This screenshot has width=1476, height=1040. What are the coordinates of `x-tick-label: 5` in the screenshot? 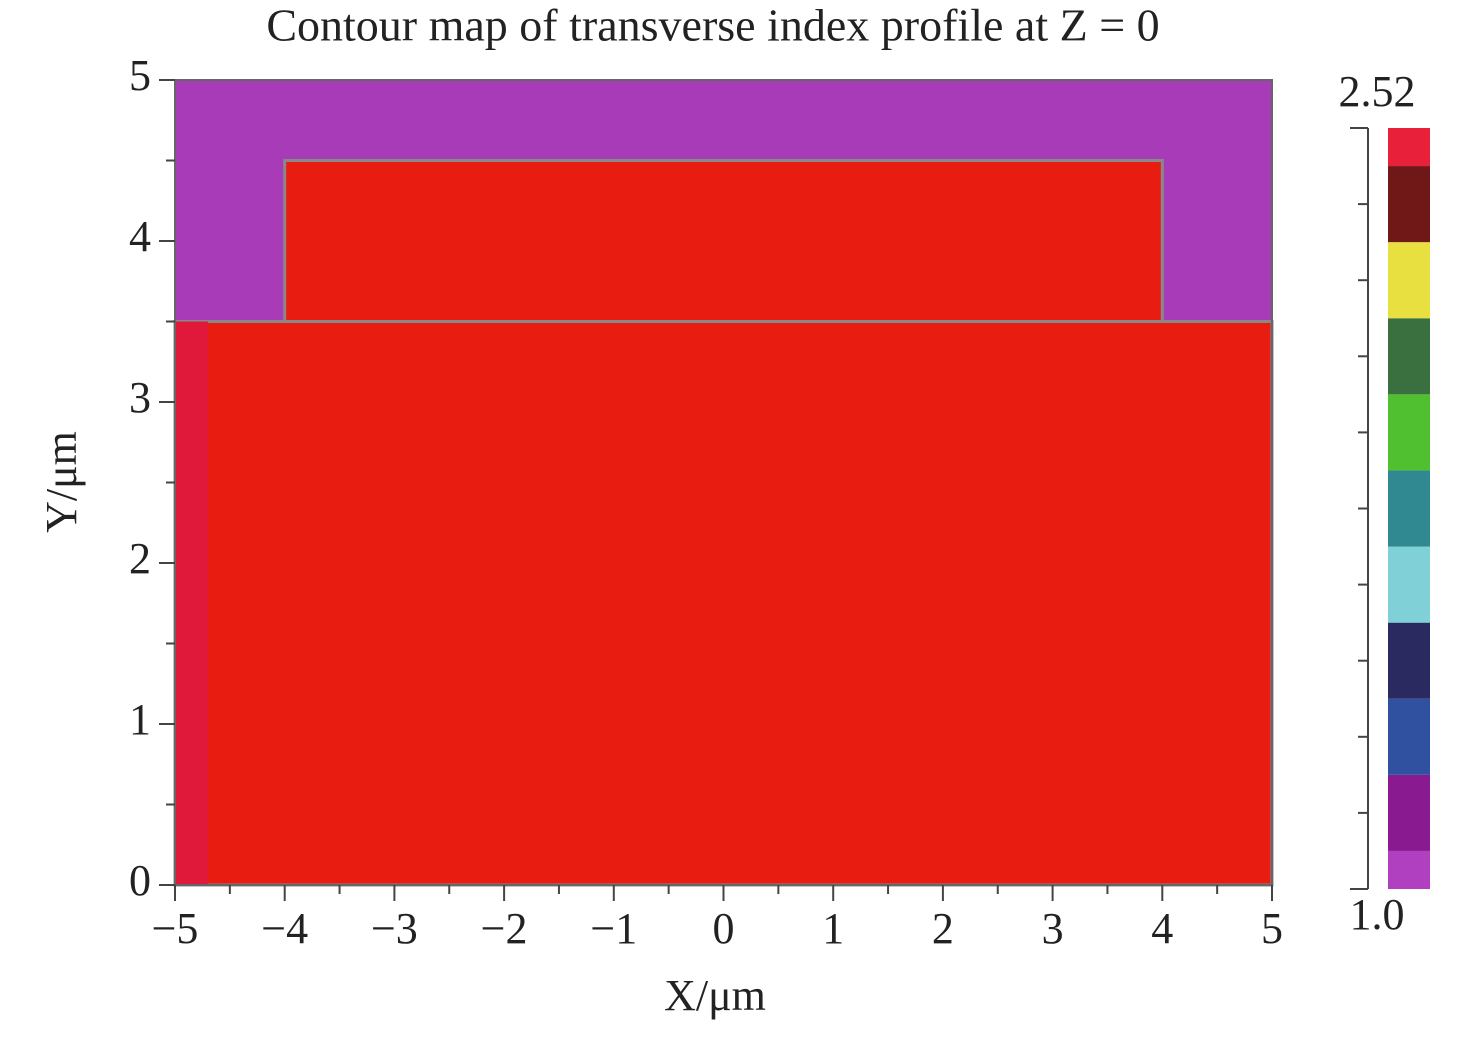 It's located at (1272, 928).